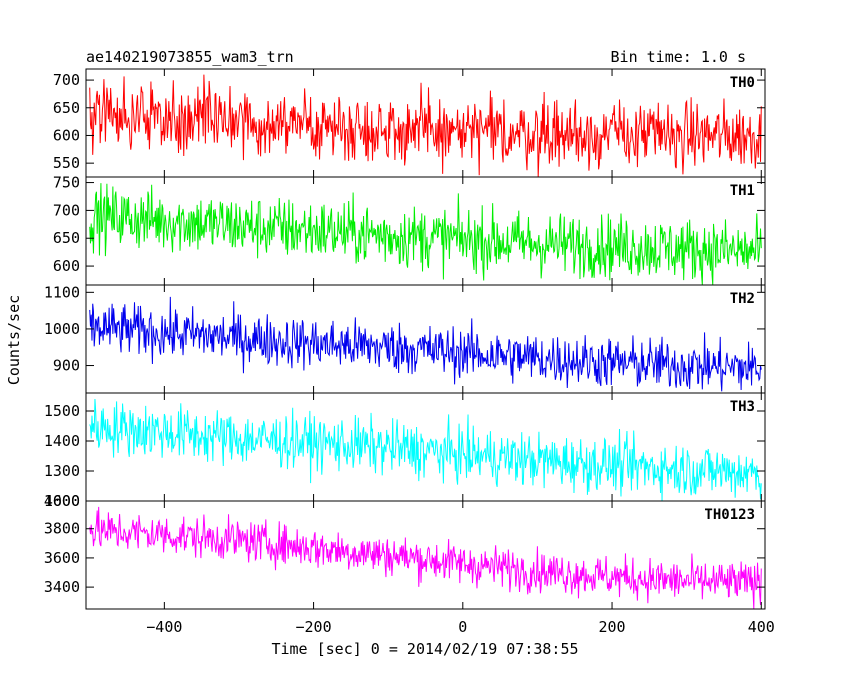 The height and width of the screenshot is (680, 850). Describe the element at coordinates (66, 183) in the screenshot. I see `y-tick-label: 750` at that location.